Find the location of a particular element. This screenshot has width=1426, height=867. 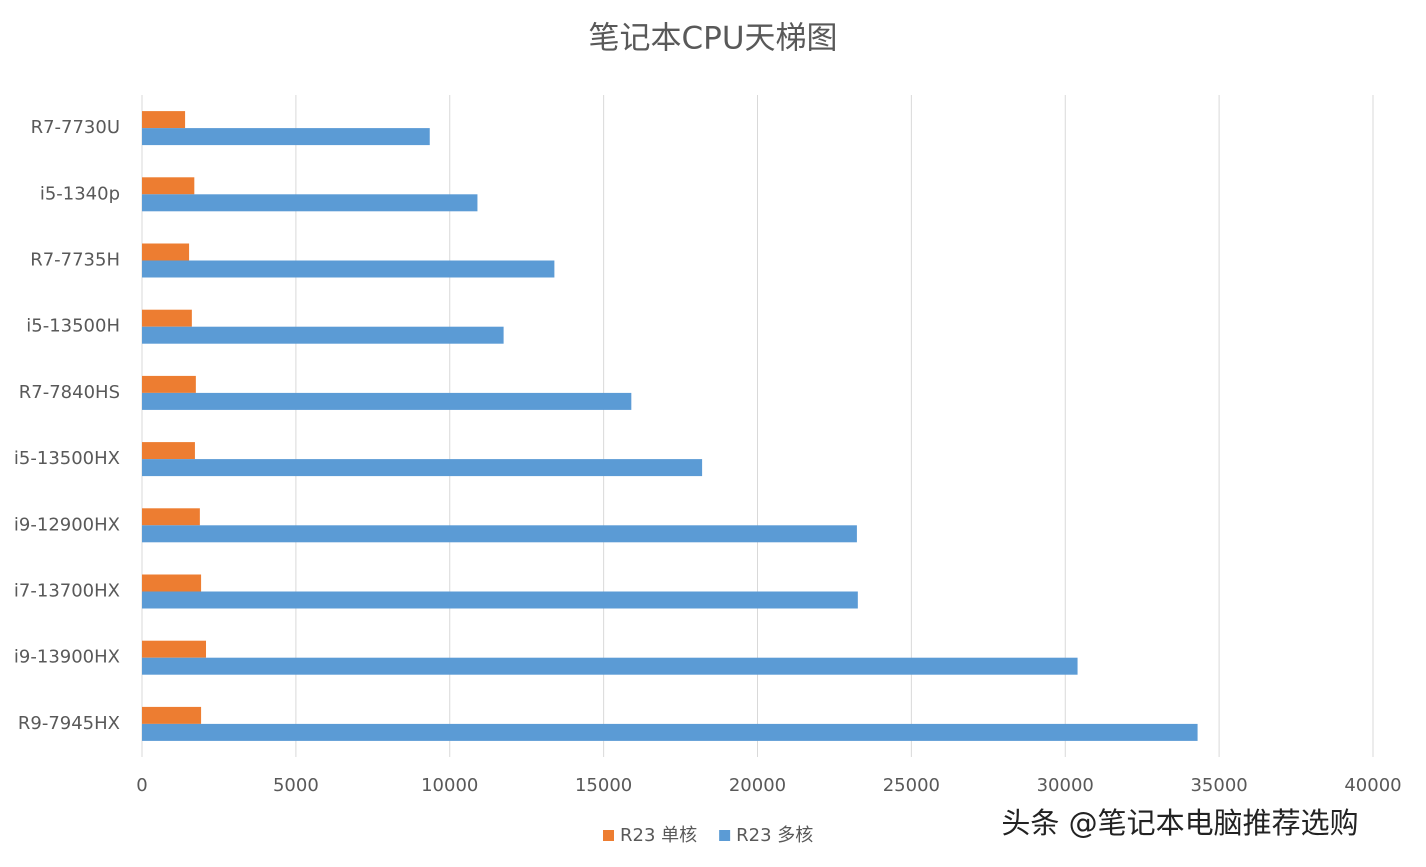

y-tick-label: R7-7840HS is located at coordinates (69, 392).